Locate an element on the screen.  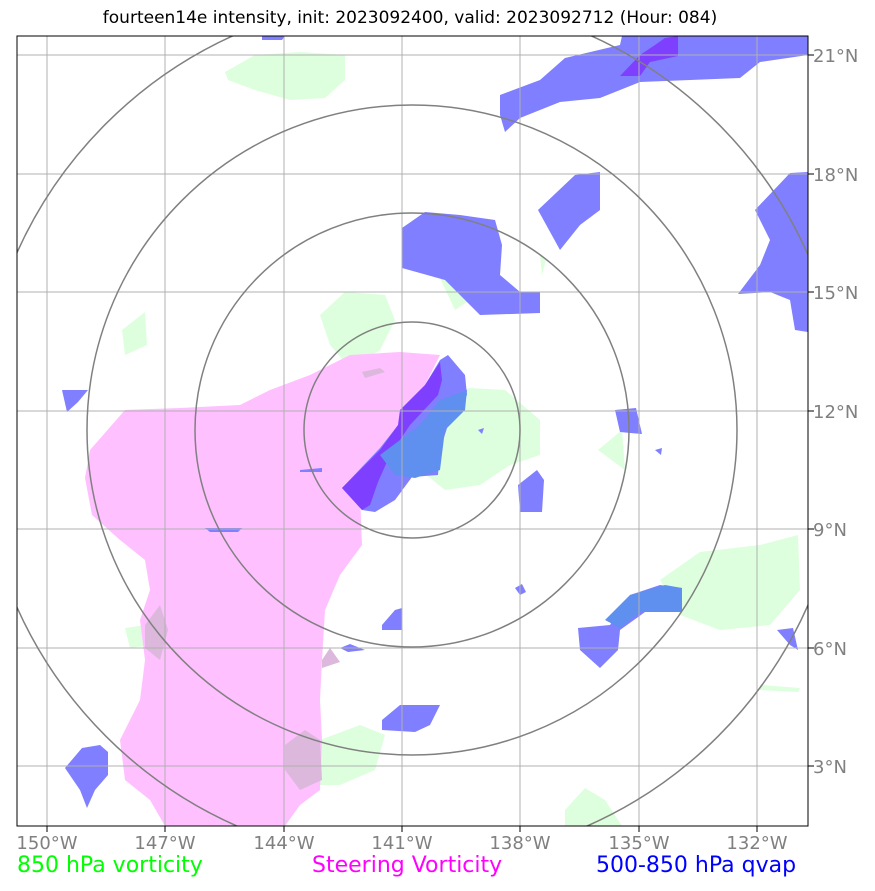
x-tick-label: 132°W is located at coordinates (756, 843).